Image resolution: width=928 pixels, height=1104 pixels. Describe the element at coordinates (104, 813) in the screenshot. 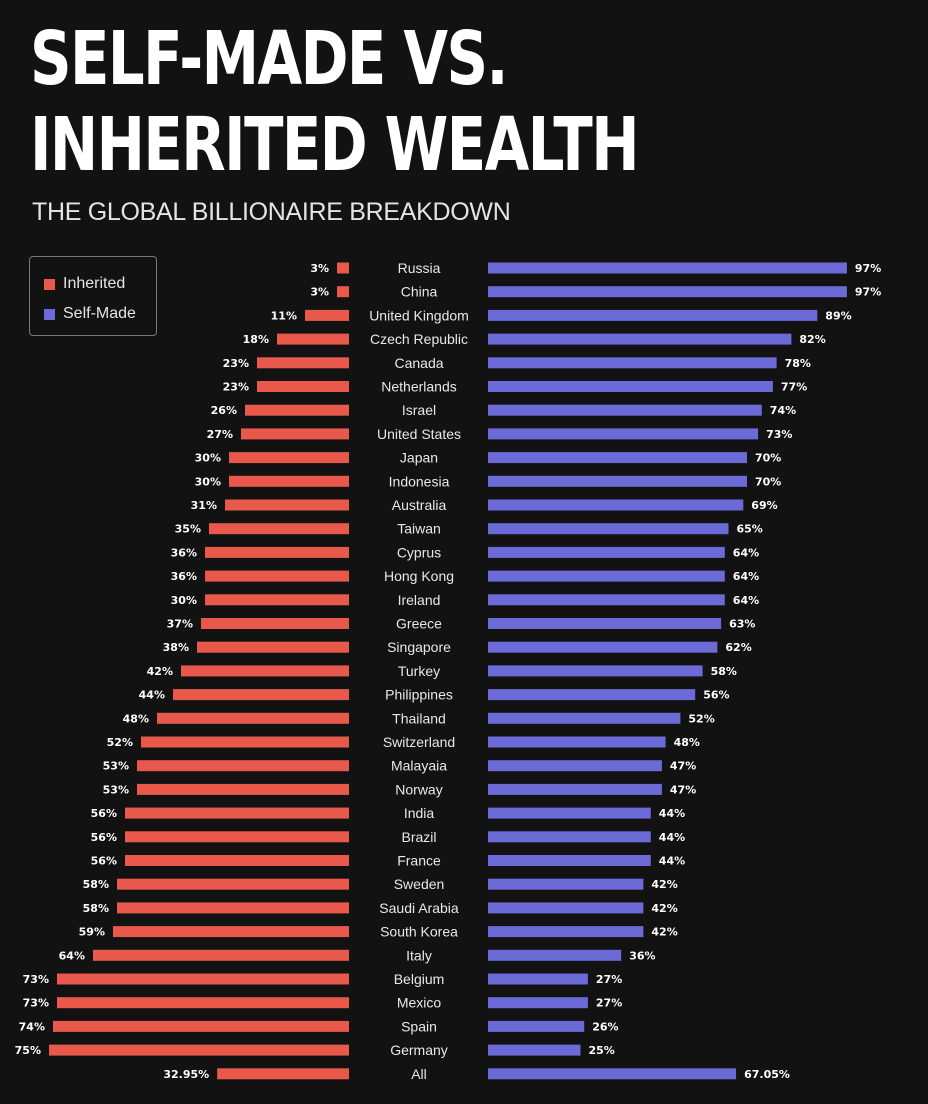

I see `value-label-inherited-india: 56%` at that location.